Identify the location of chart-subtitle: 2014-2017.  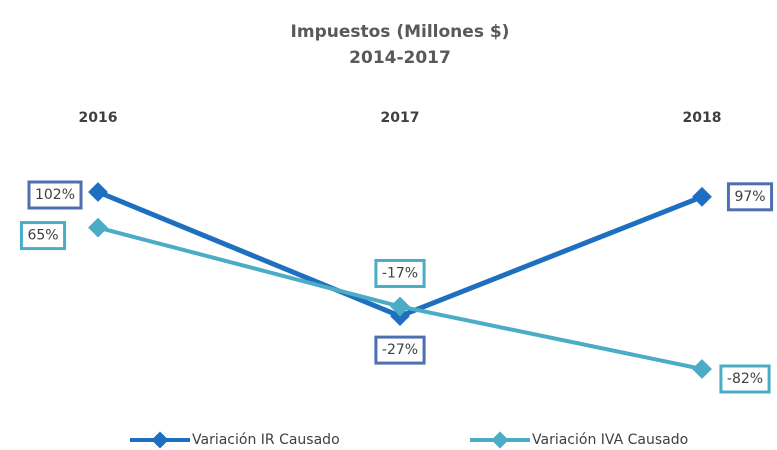
(400, 58).